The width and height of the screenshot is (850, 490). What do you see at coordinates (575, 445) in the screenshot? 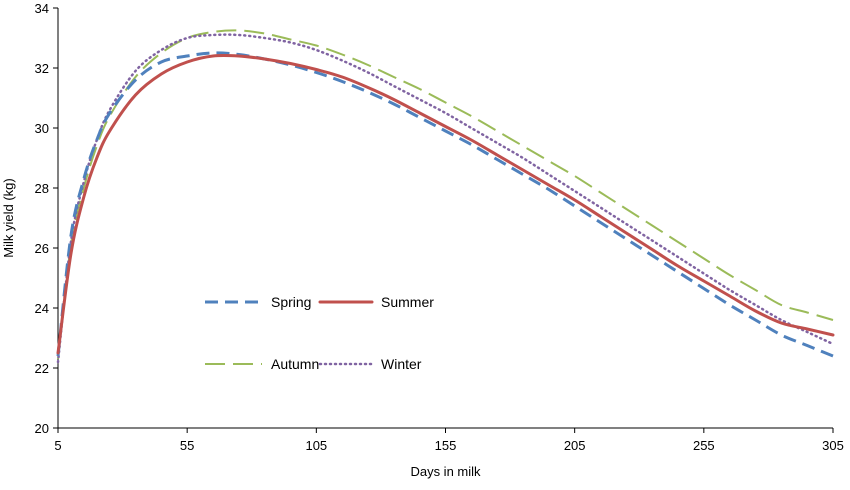
I see `x-tick-label: 205` at bounding box center [575, 445].